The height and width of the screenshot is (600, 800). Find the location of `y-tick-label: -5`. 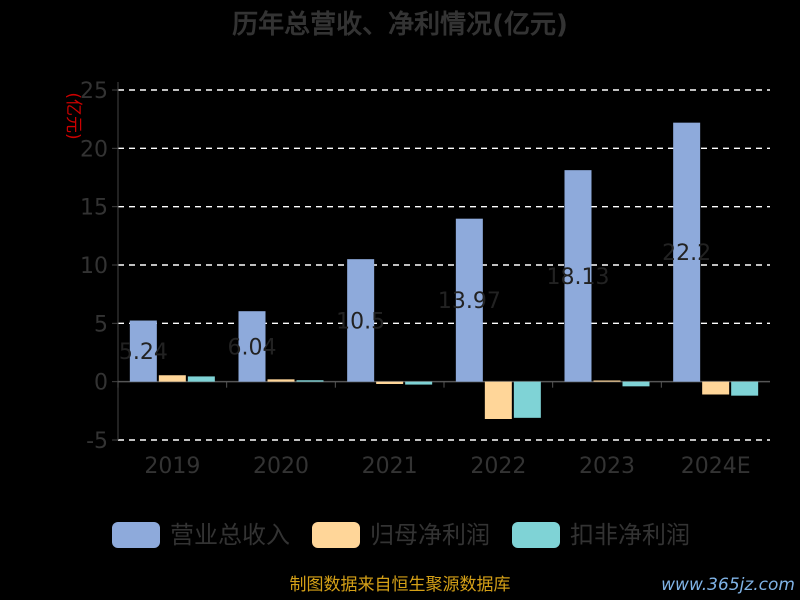

y-tick-label: -5 is located at coordinates (97, 441).